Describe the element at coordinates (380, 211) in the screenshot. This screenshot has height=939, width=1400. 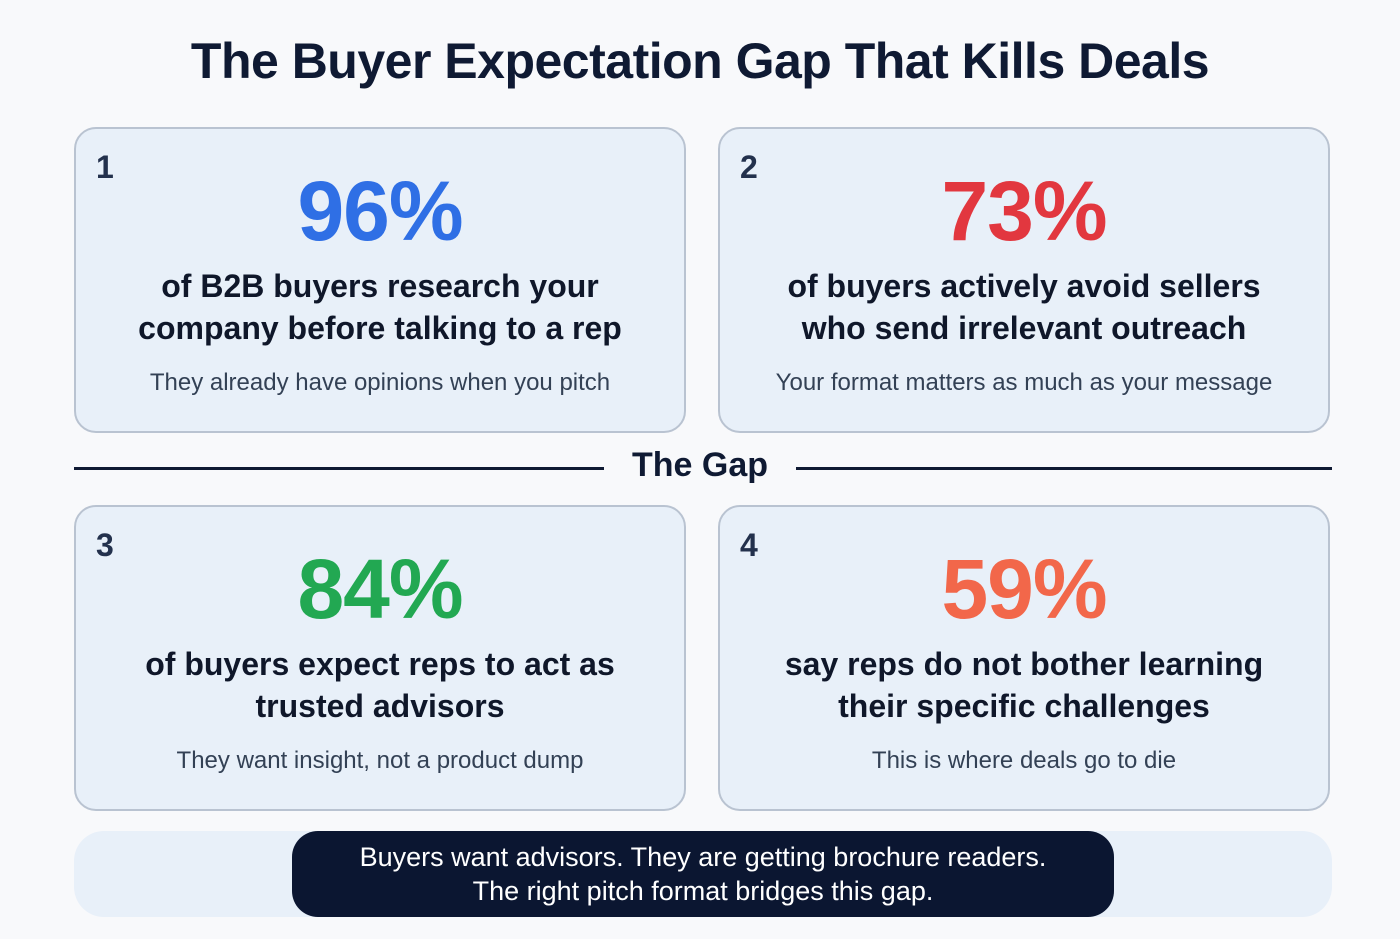
I see `stat-value: 96%` at that location.